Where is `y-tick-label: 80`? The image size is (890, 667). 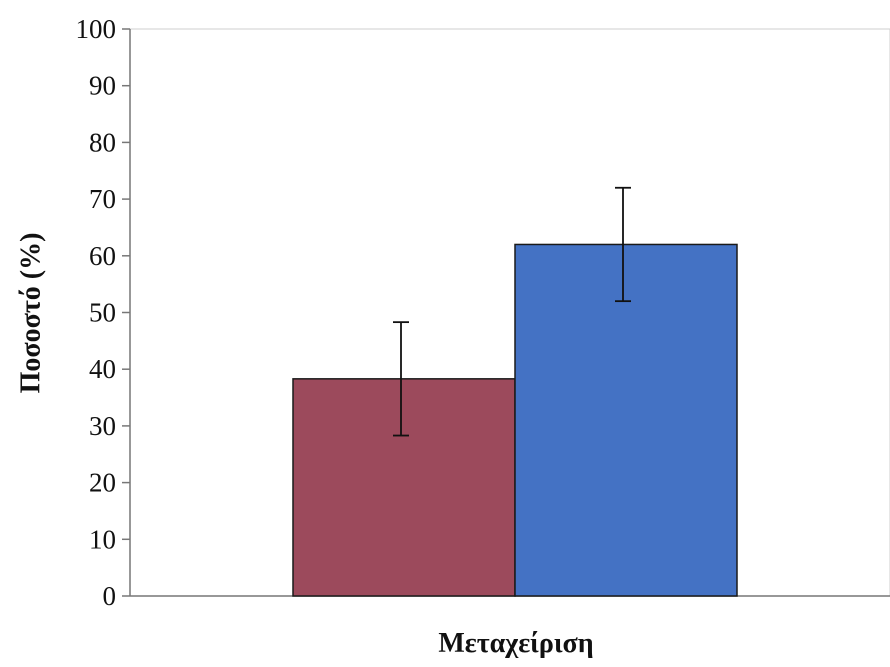 y-tick-label: 80 is located at coordinates (102, 142).